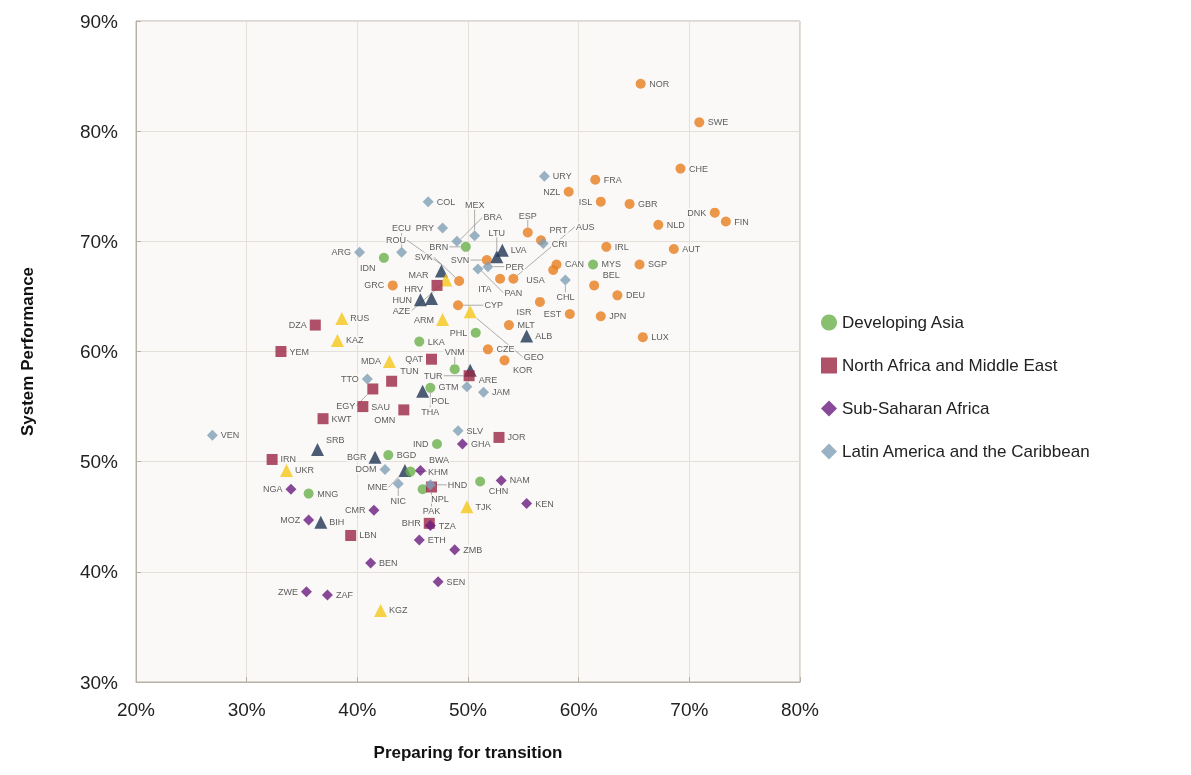  I want to click on data-label: CRI, so click(559, 243).